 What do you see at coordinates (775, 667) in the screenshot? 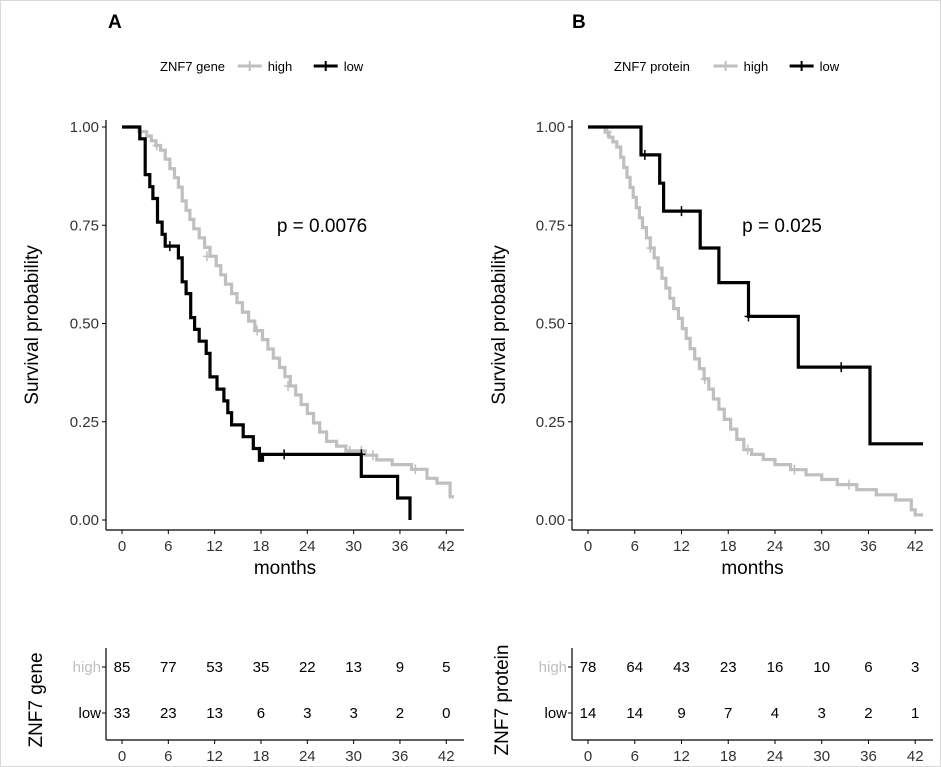
I see `risk-table-value: 16` at bounding box center [775, 667].